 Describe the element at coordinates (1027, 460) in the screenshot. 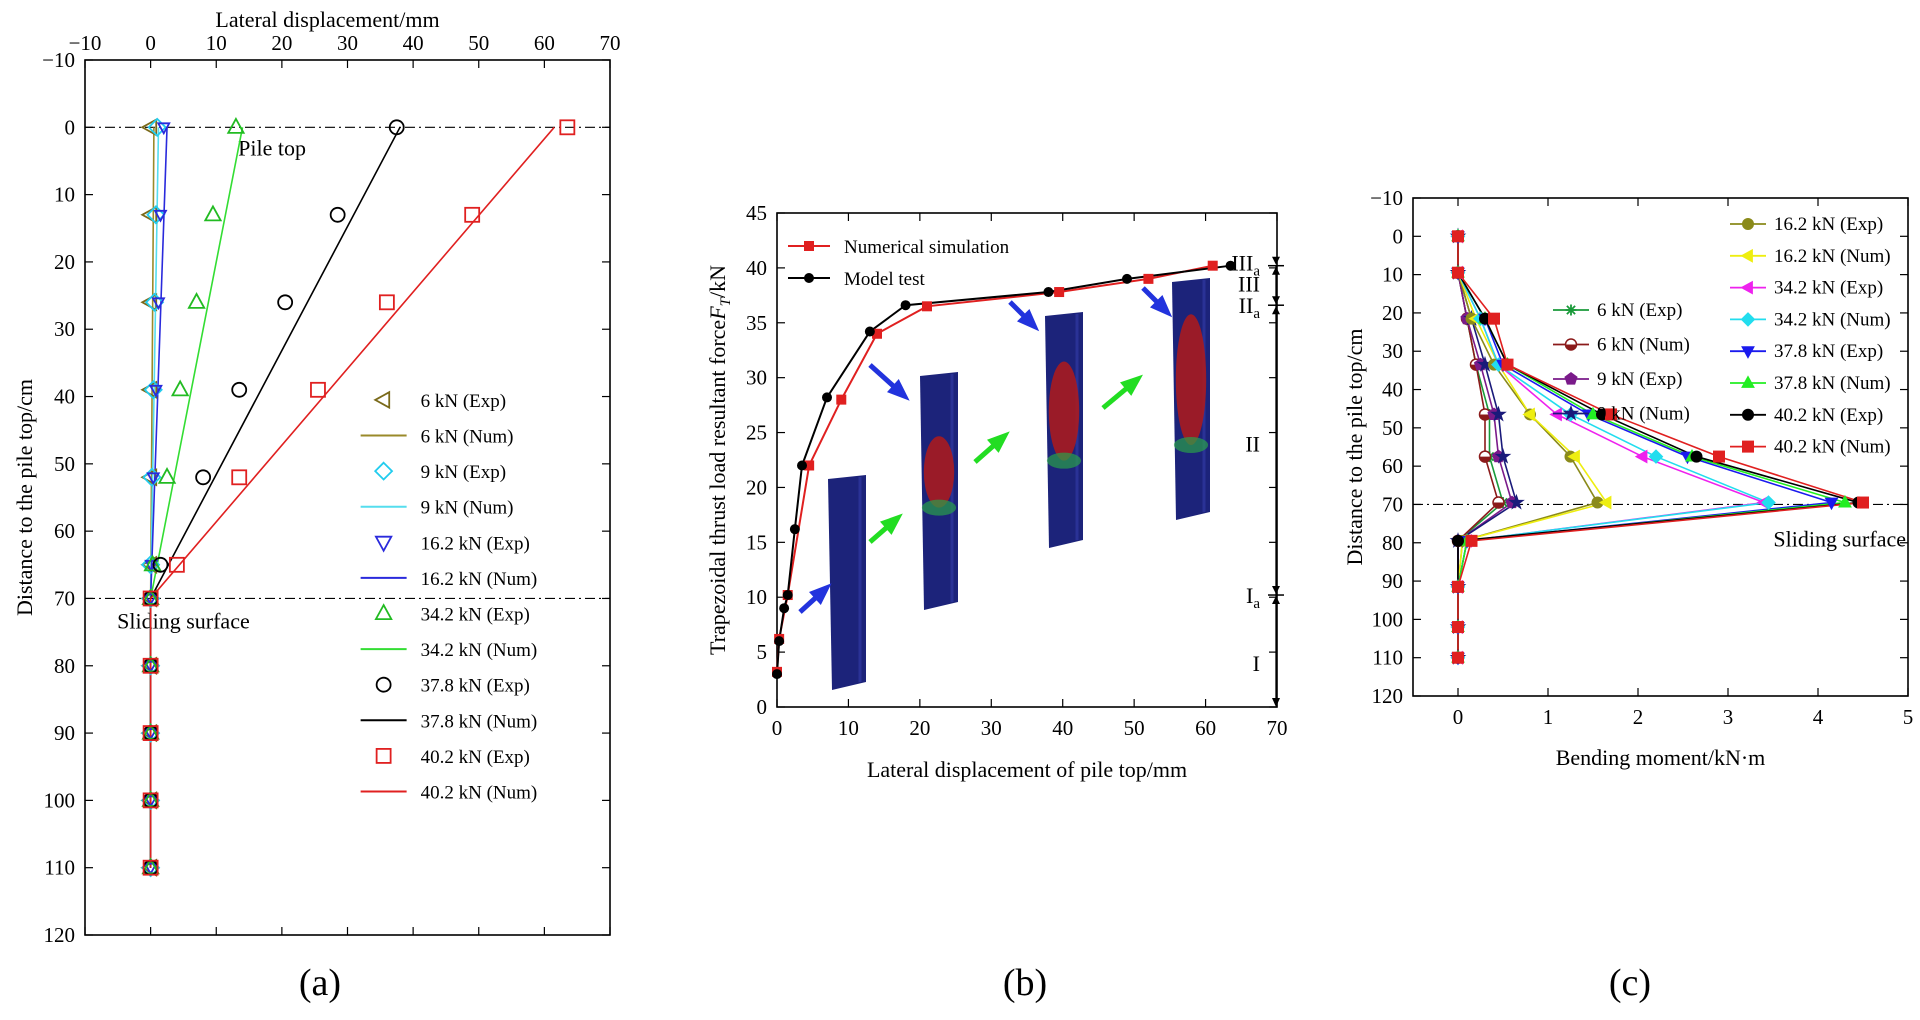

I see `panel-b-frame` at that location.